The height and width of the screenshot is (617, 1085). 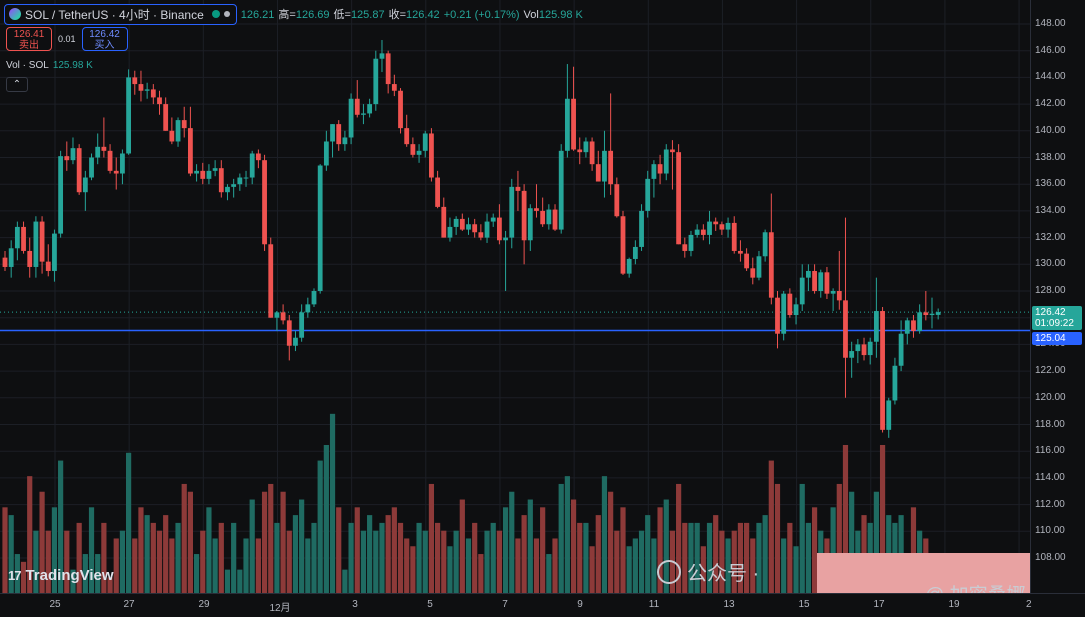 What do you see at coordinates (1050, 557) in the screenshot?
I see `price-tick-label: 108.00` at bounding box center [1050, 557].